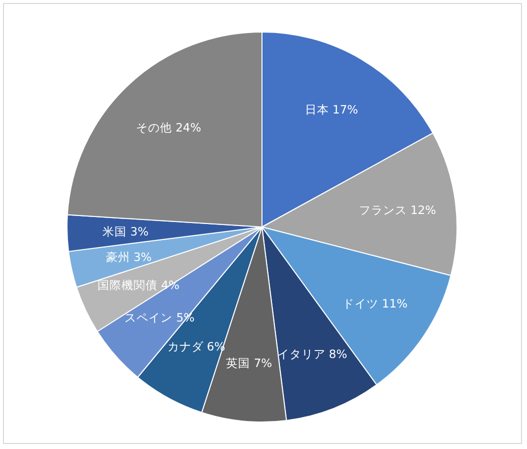 The height and width of the screenshot is (449, 527). I want to click on slice-label: 豪州 3%, so click(129, 257).